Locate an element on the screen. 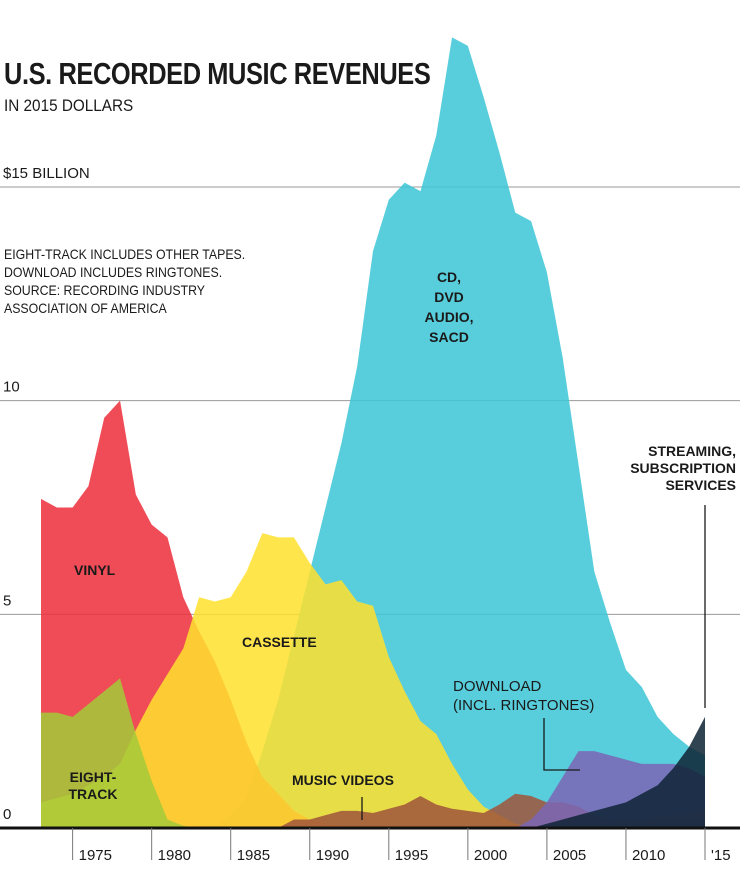  series-label: CASSETTE is located at coordinates (279, 642).